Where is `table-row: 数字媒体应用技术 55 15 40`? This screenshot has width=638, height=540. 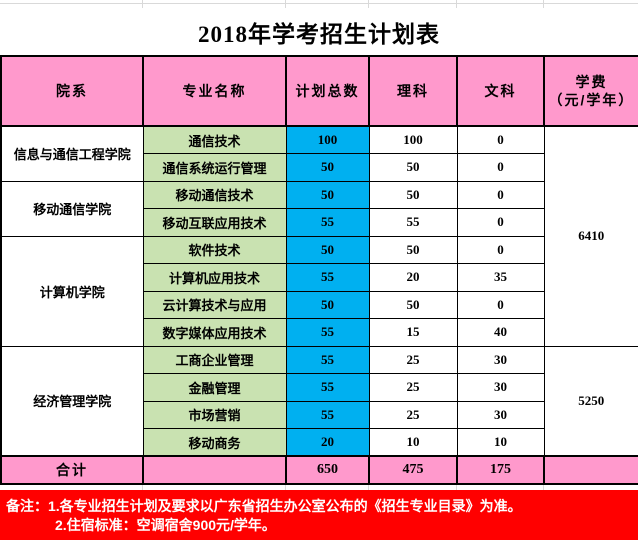
table-row: 数字媒体应用技术 55 15 40 is located at coordinates (319, 332).